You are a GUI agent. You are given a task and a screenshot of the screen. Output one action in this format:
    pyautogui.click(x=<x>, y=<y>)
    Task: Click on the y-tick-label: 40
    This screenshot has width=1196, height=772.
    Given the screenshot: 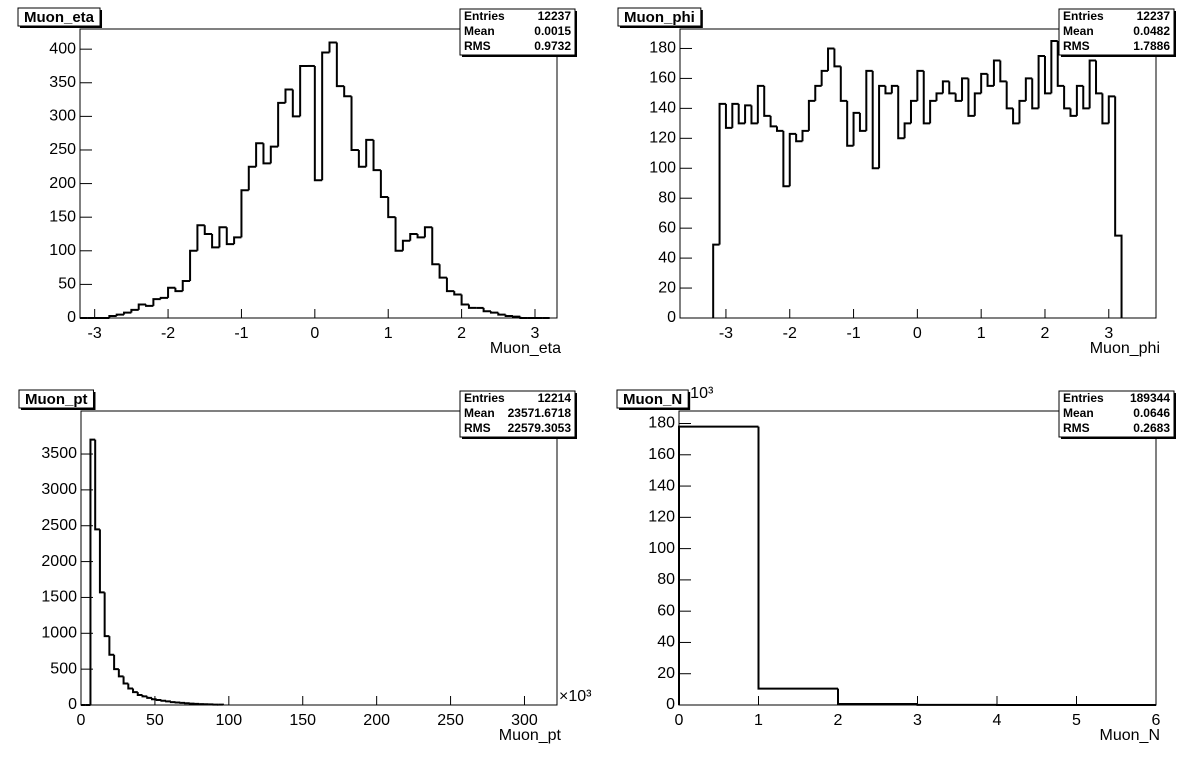 What is the action you would take?
    pyautogui.click(x=666, y=642)
    